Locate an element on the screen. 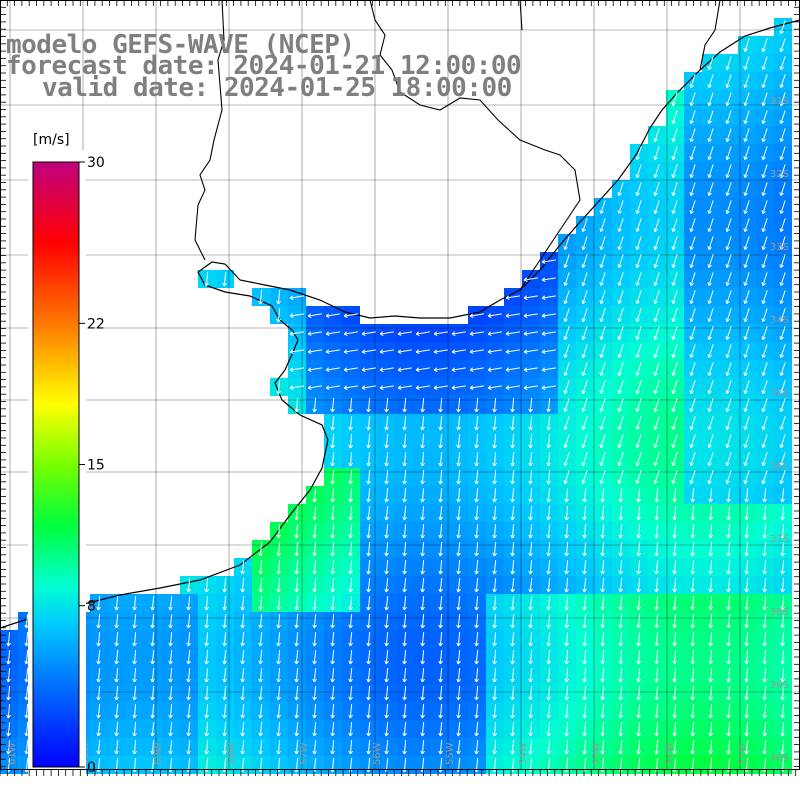 This screenshot has height=800, width=800. latitude-label: 32S is located at coordinates (779, 174).